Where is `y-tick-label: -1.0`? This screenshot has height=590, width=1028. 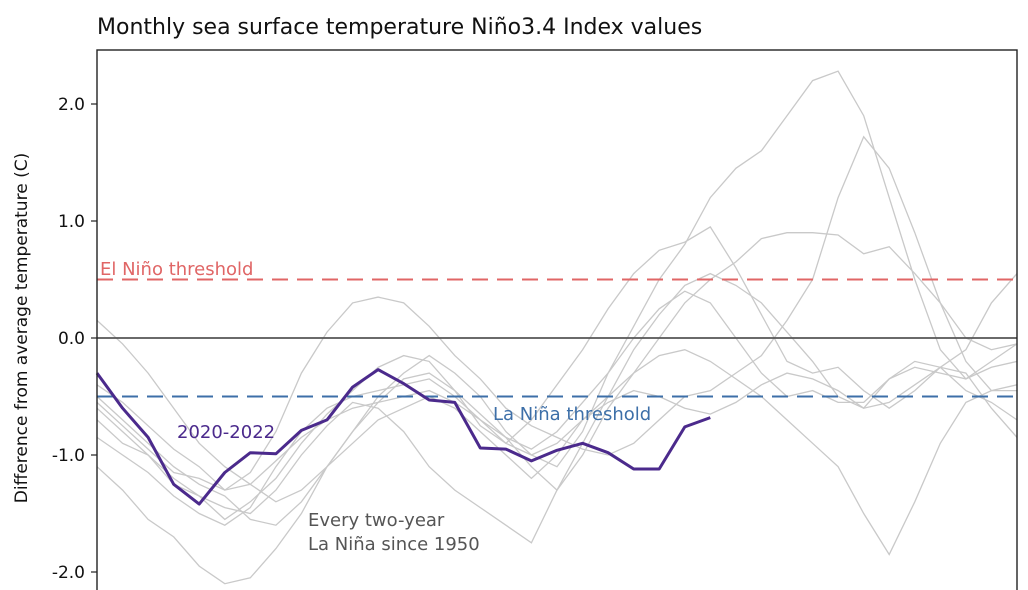
y-tick-label: -1.0 is located at coordinates (68, 456).